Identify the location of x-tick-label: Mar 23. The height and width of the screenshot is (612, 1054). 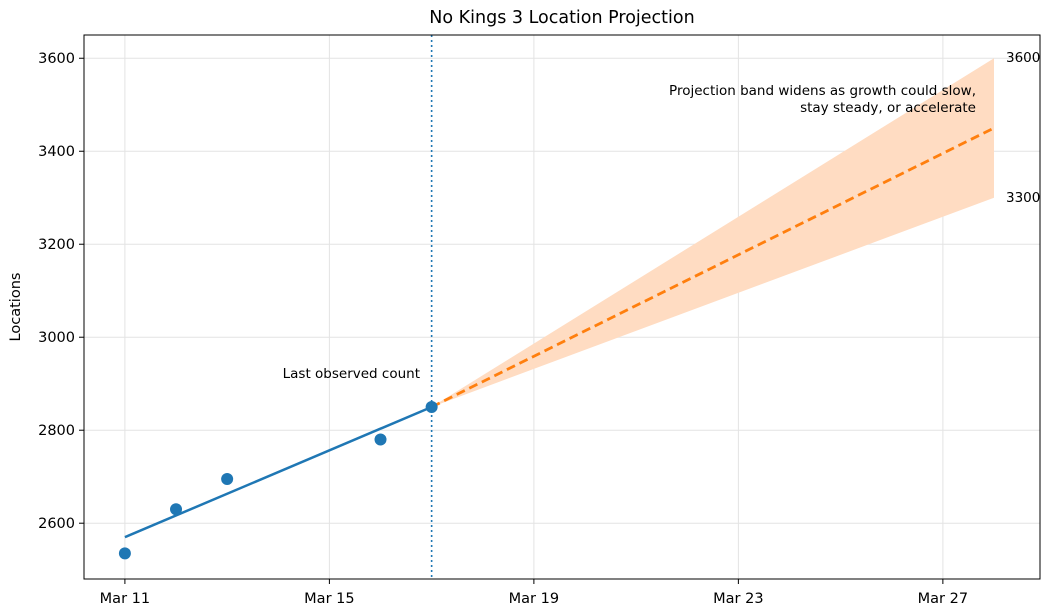
(738, 599).